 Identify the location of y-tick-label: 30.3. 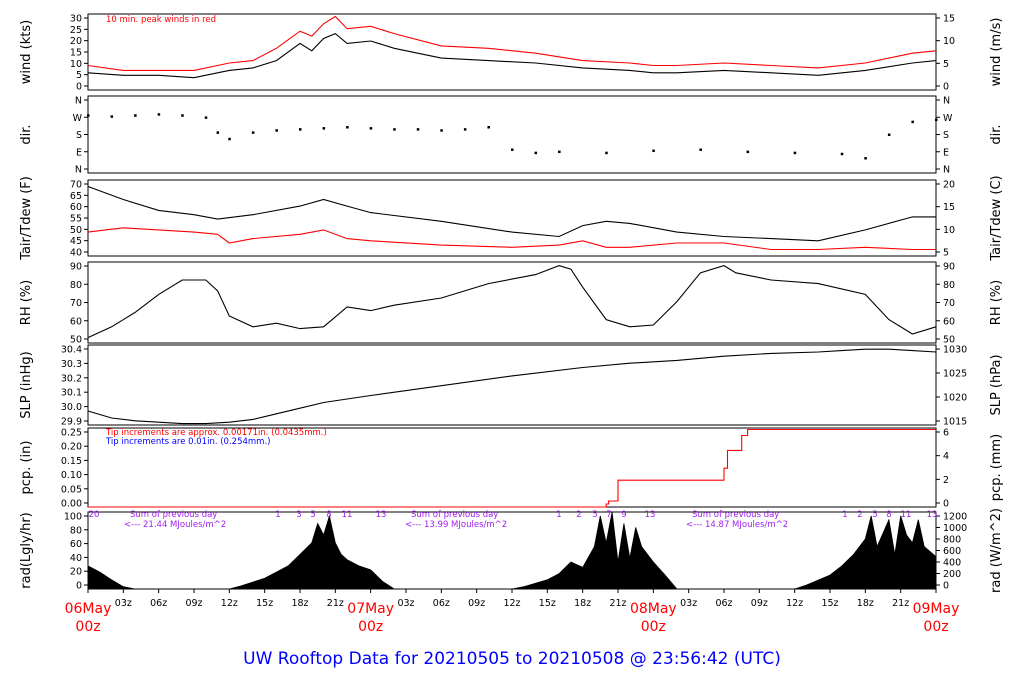
(71, 364).